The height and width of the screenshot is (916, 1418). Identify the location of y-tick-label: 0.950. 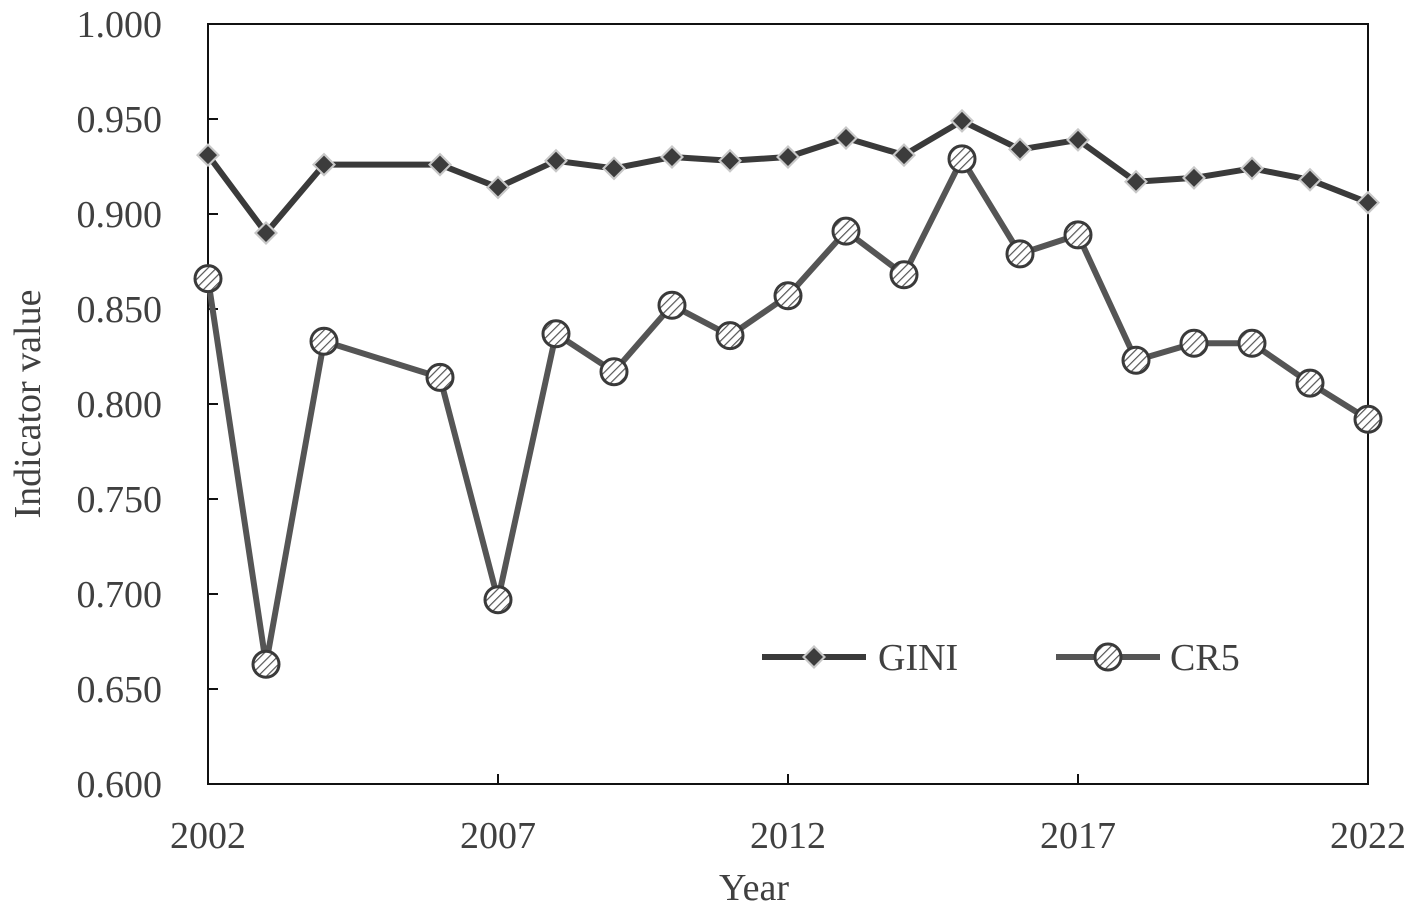
(120, 120).